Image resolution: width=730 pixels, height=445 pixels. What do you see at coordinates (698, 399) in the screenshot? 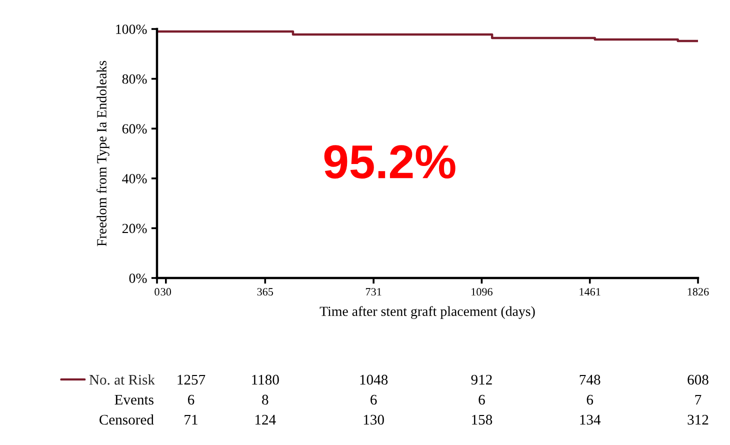
I see `text: 7` at bounding box center [698, 399].